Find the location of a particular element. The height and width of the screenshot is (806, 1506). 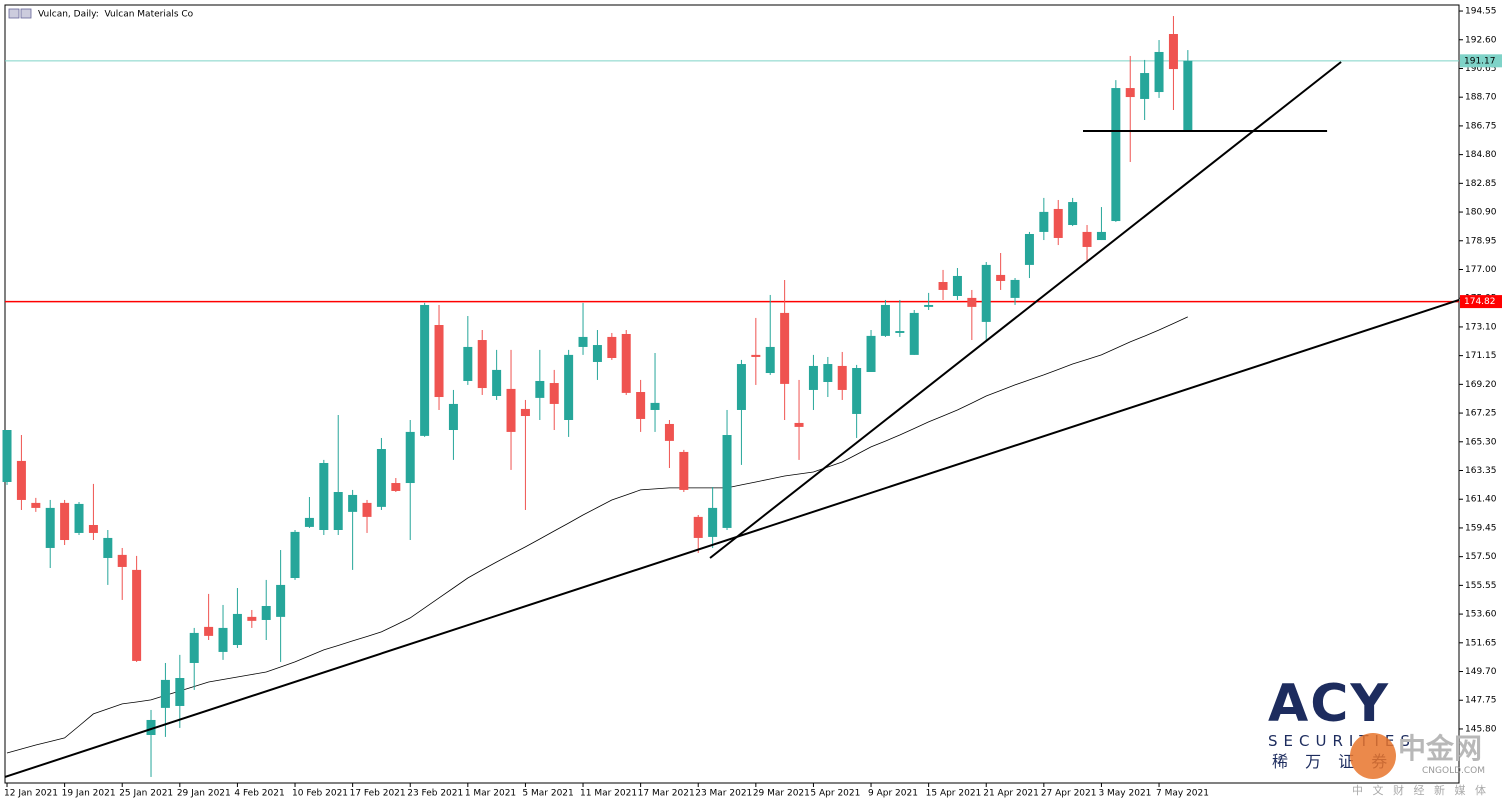

y-tick-label: 188.70 is located at coordinates (1481, 98).